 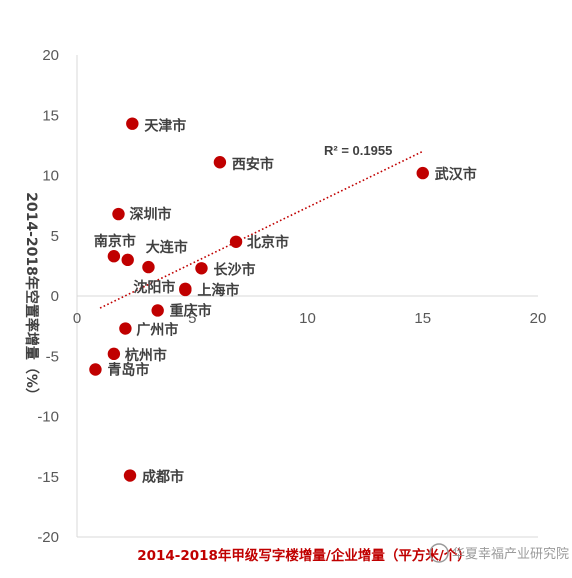 I want to click on y-tick-label: 20, so click(x=50, y=55).